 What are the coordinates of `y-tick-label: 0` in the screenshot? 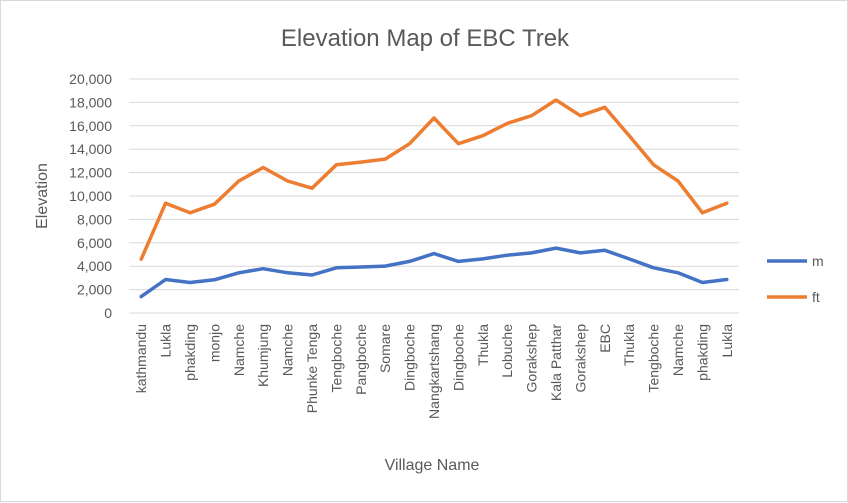 It's located at (108, 313).